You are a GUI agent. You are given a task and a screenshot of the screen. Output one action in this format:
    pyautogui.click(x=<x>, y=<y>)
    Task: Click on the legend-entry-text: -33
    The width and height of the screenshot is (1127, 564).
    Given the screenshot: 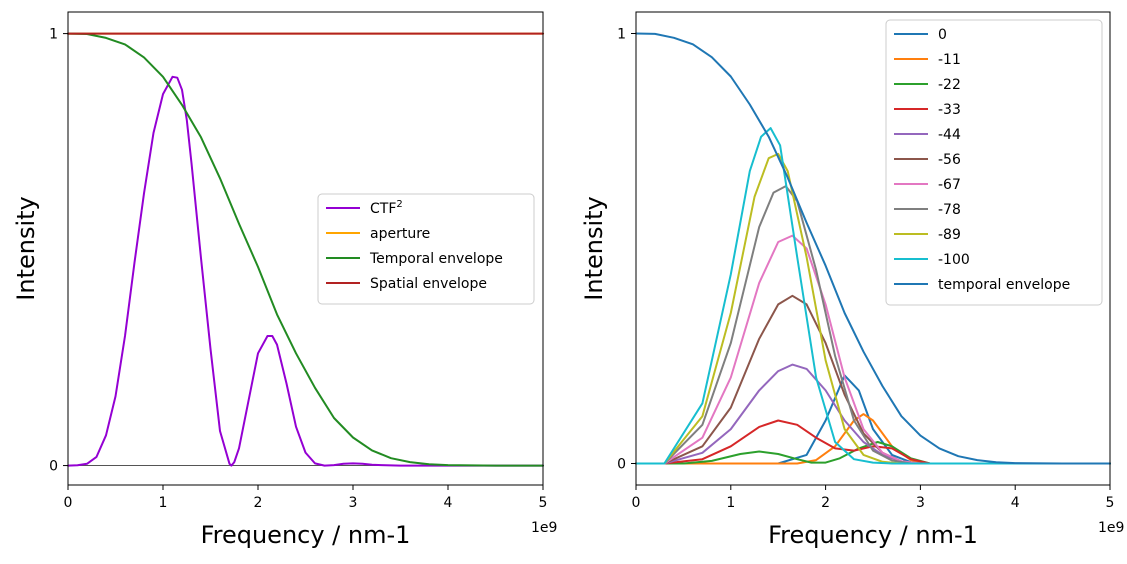 What is the action you would take?
    pyautogui.click(x=949, y=110)
    